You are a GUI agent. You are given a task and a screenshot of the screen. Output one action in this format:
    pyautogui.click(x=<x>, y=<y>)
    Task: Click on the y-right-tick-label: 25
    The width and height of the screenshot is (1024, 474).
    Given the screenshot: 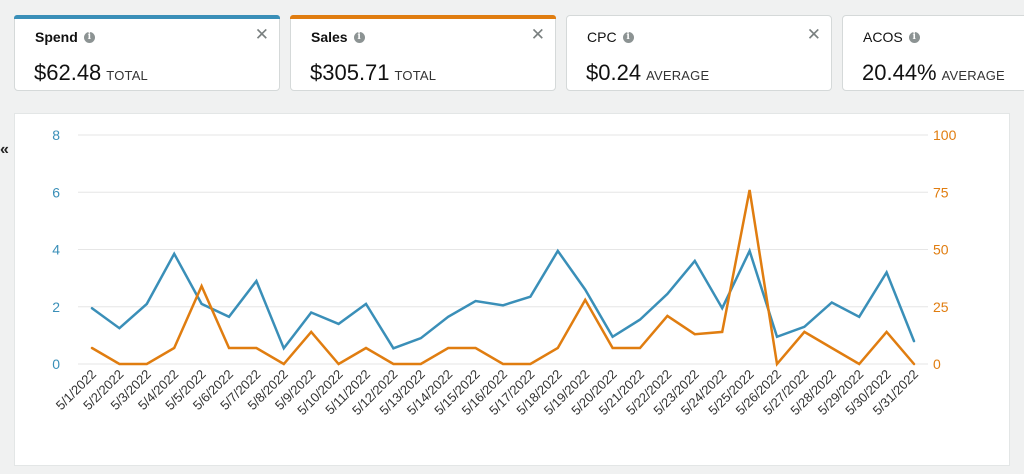 What is the action you would take?
    pyautogui.click(x=941, y=307)
    